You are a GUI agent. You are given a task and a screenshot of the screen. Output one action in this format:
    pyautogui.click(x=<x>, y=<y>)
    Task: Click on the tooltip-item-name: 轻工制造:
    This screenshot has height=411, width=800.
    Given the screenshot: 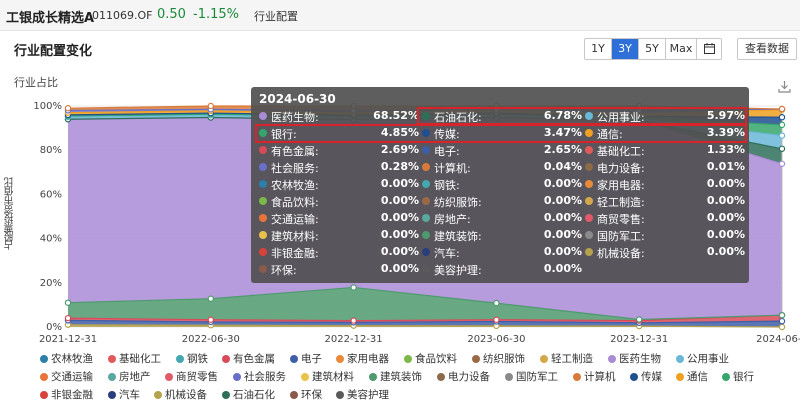 What is the action you would take?
    pyautogui.click(x=621, y=202)
    